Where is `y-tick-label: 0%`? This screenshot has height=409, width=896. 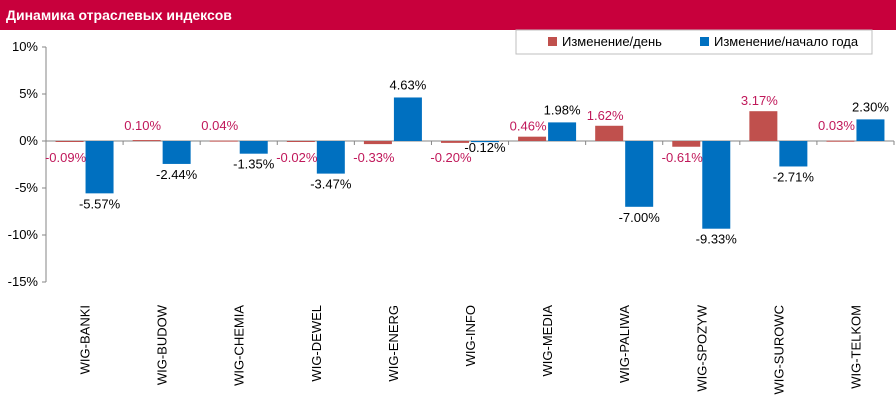
y-tick-label: 0% is located at coordinates (28, 140).